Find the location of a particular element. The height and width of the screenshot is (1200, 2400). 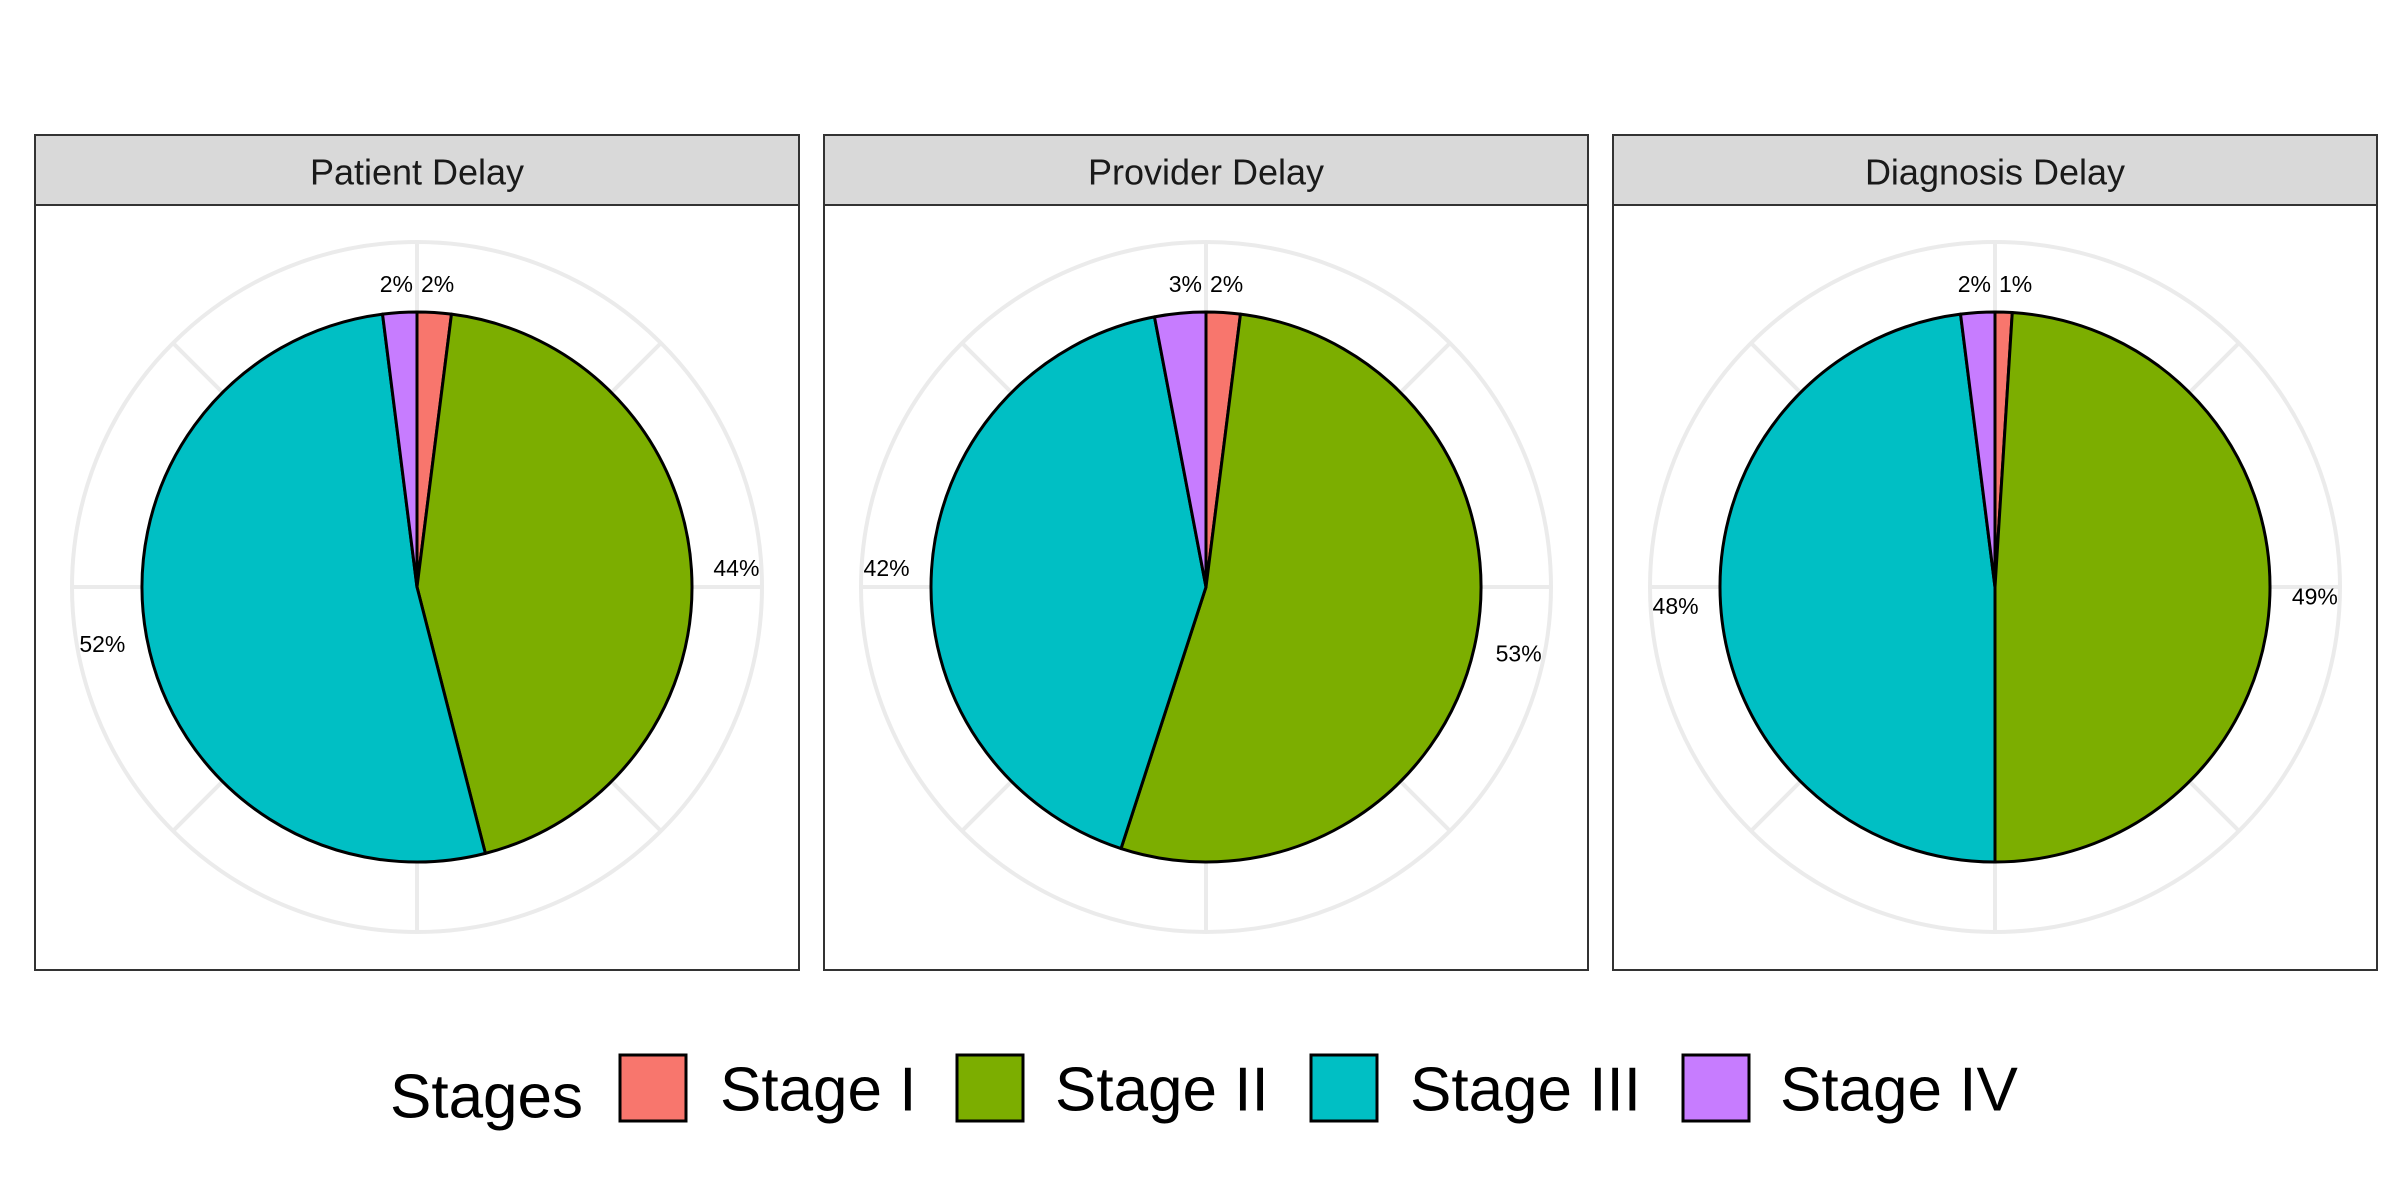

legend-key-stage-ii is located at coordinates (990, 1088).